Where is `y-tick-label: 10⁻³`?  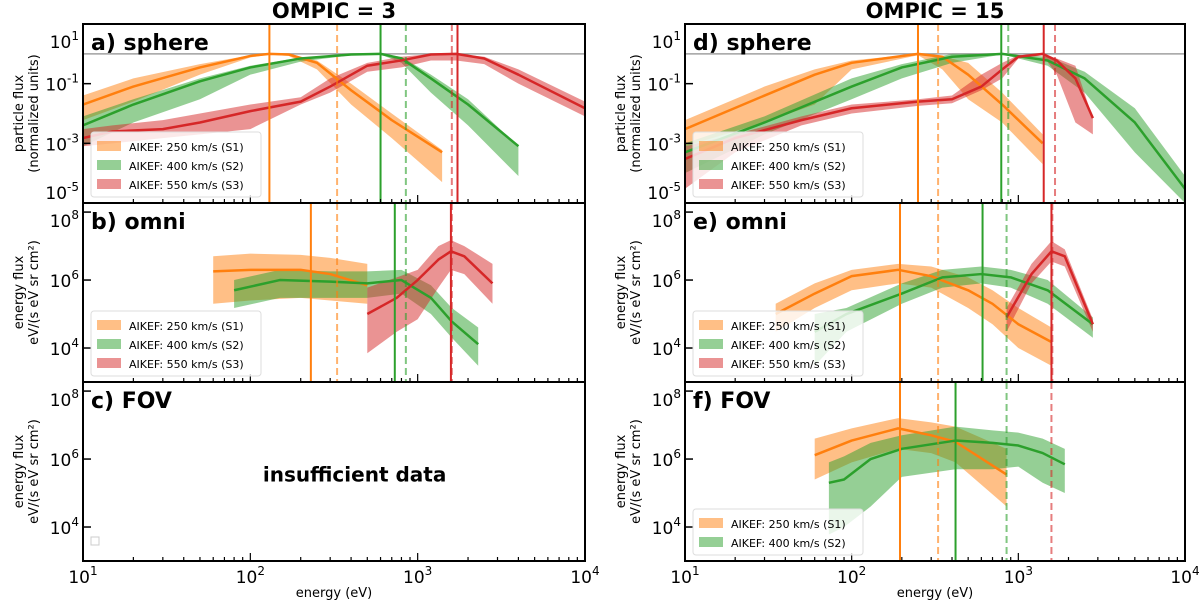 y-tick-label: 10⁻³ is located at coordinates (664, 143).